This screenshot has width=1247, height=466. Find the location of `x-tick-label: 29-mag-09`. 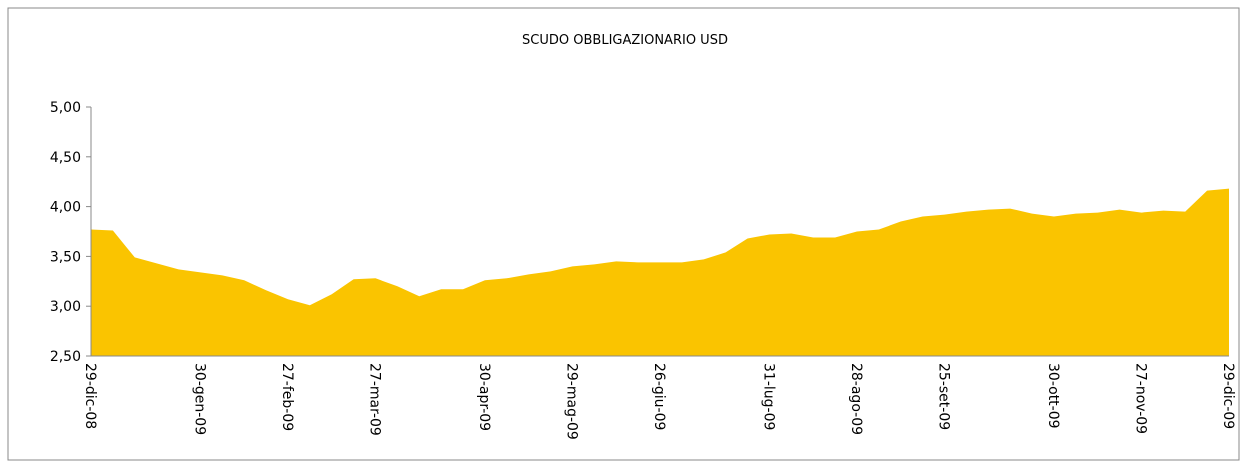

x-tick-label: 29-mag-09 is located at coordinates (571, 401).